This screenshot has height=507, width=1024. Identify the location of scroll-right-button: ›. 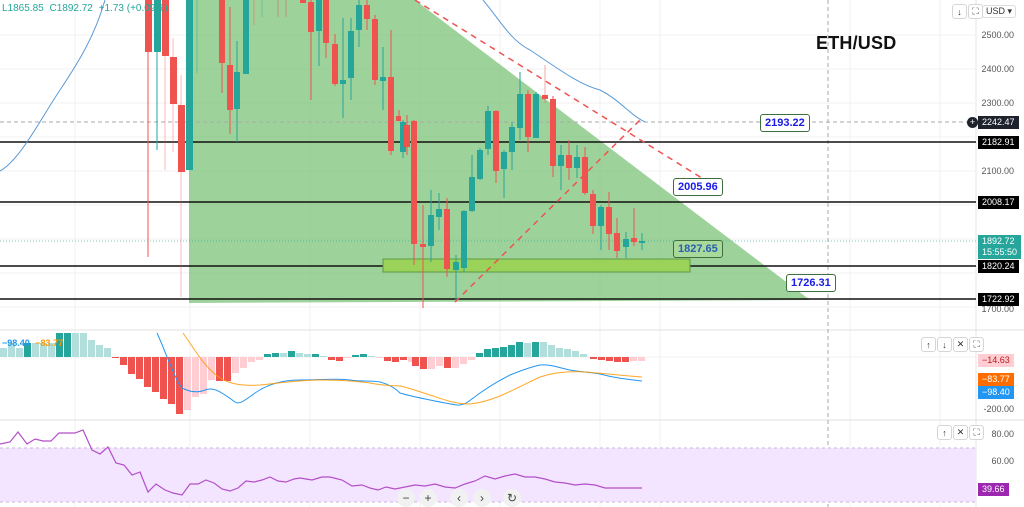
(482, 498).